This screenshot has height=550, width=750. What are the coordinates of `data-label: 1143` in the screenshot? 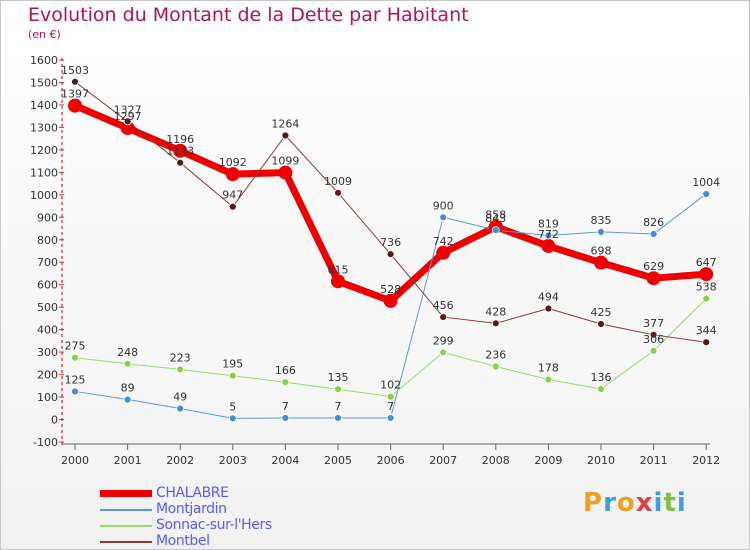 It's located at (180, 151).